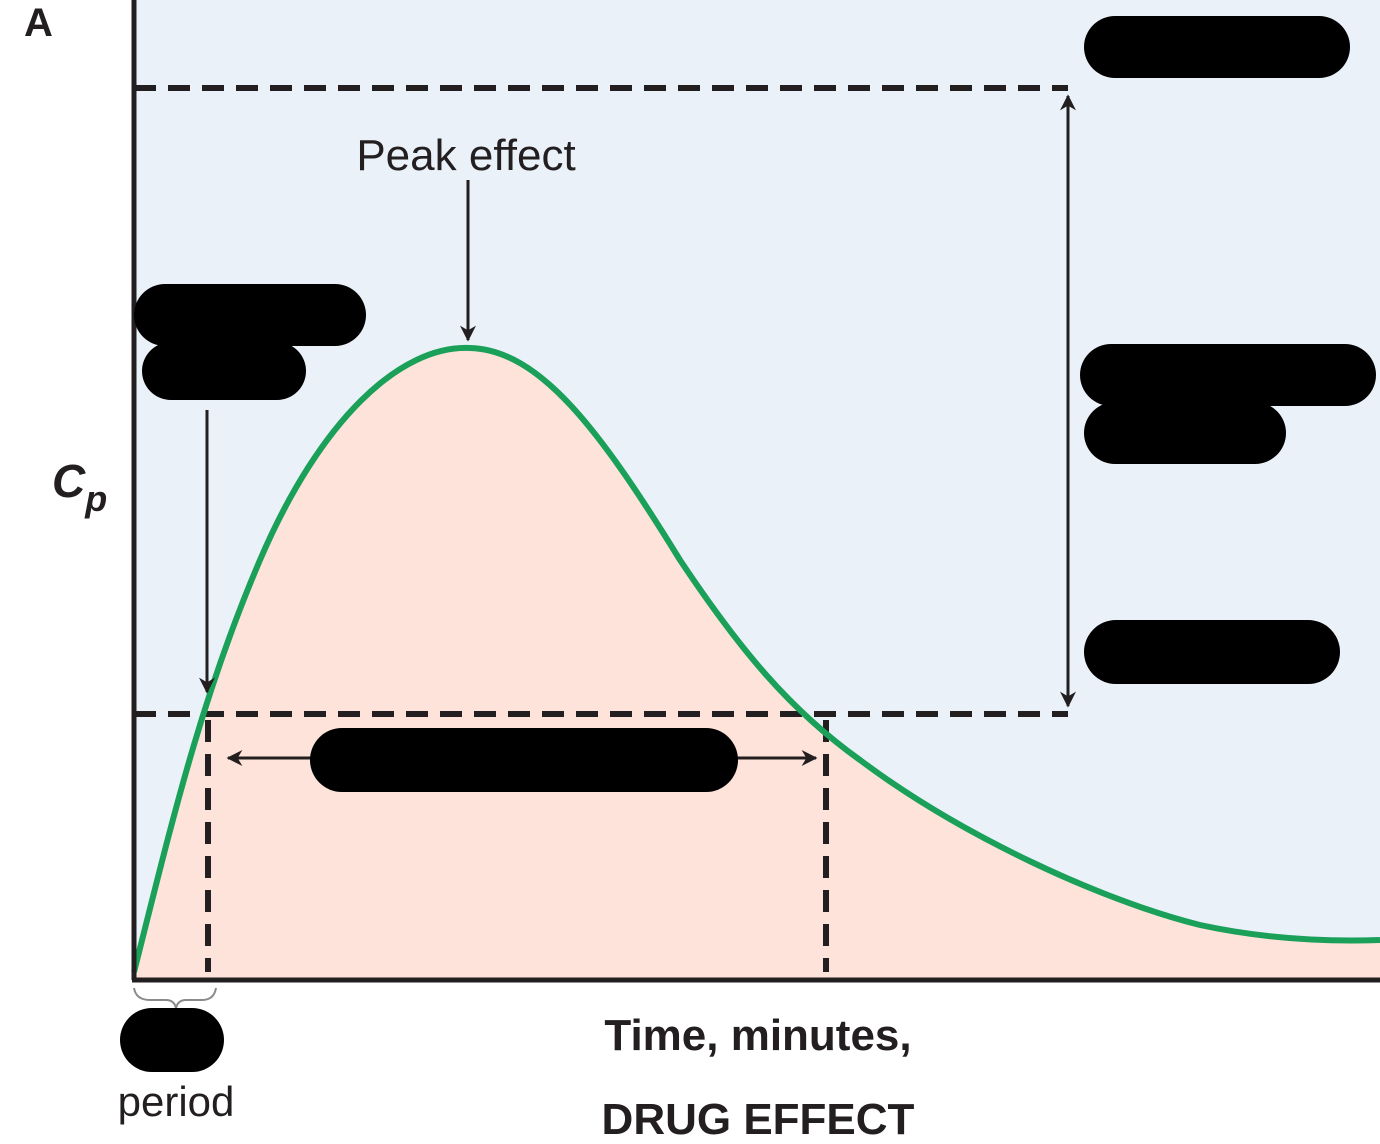 The image size is (1380, 1144). Describe the element at coordinates (250, 315) in the screenshot. I see `redacted-label-onset-line1` at that location.